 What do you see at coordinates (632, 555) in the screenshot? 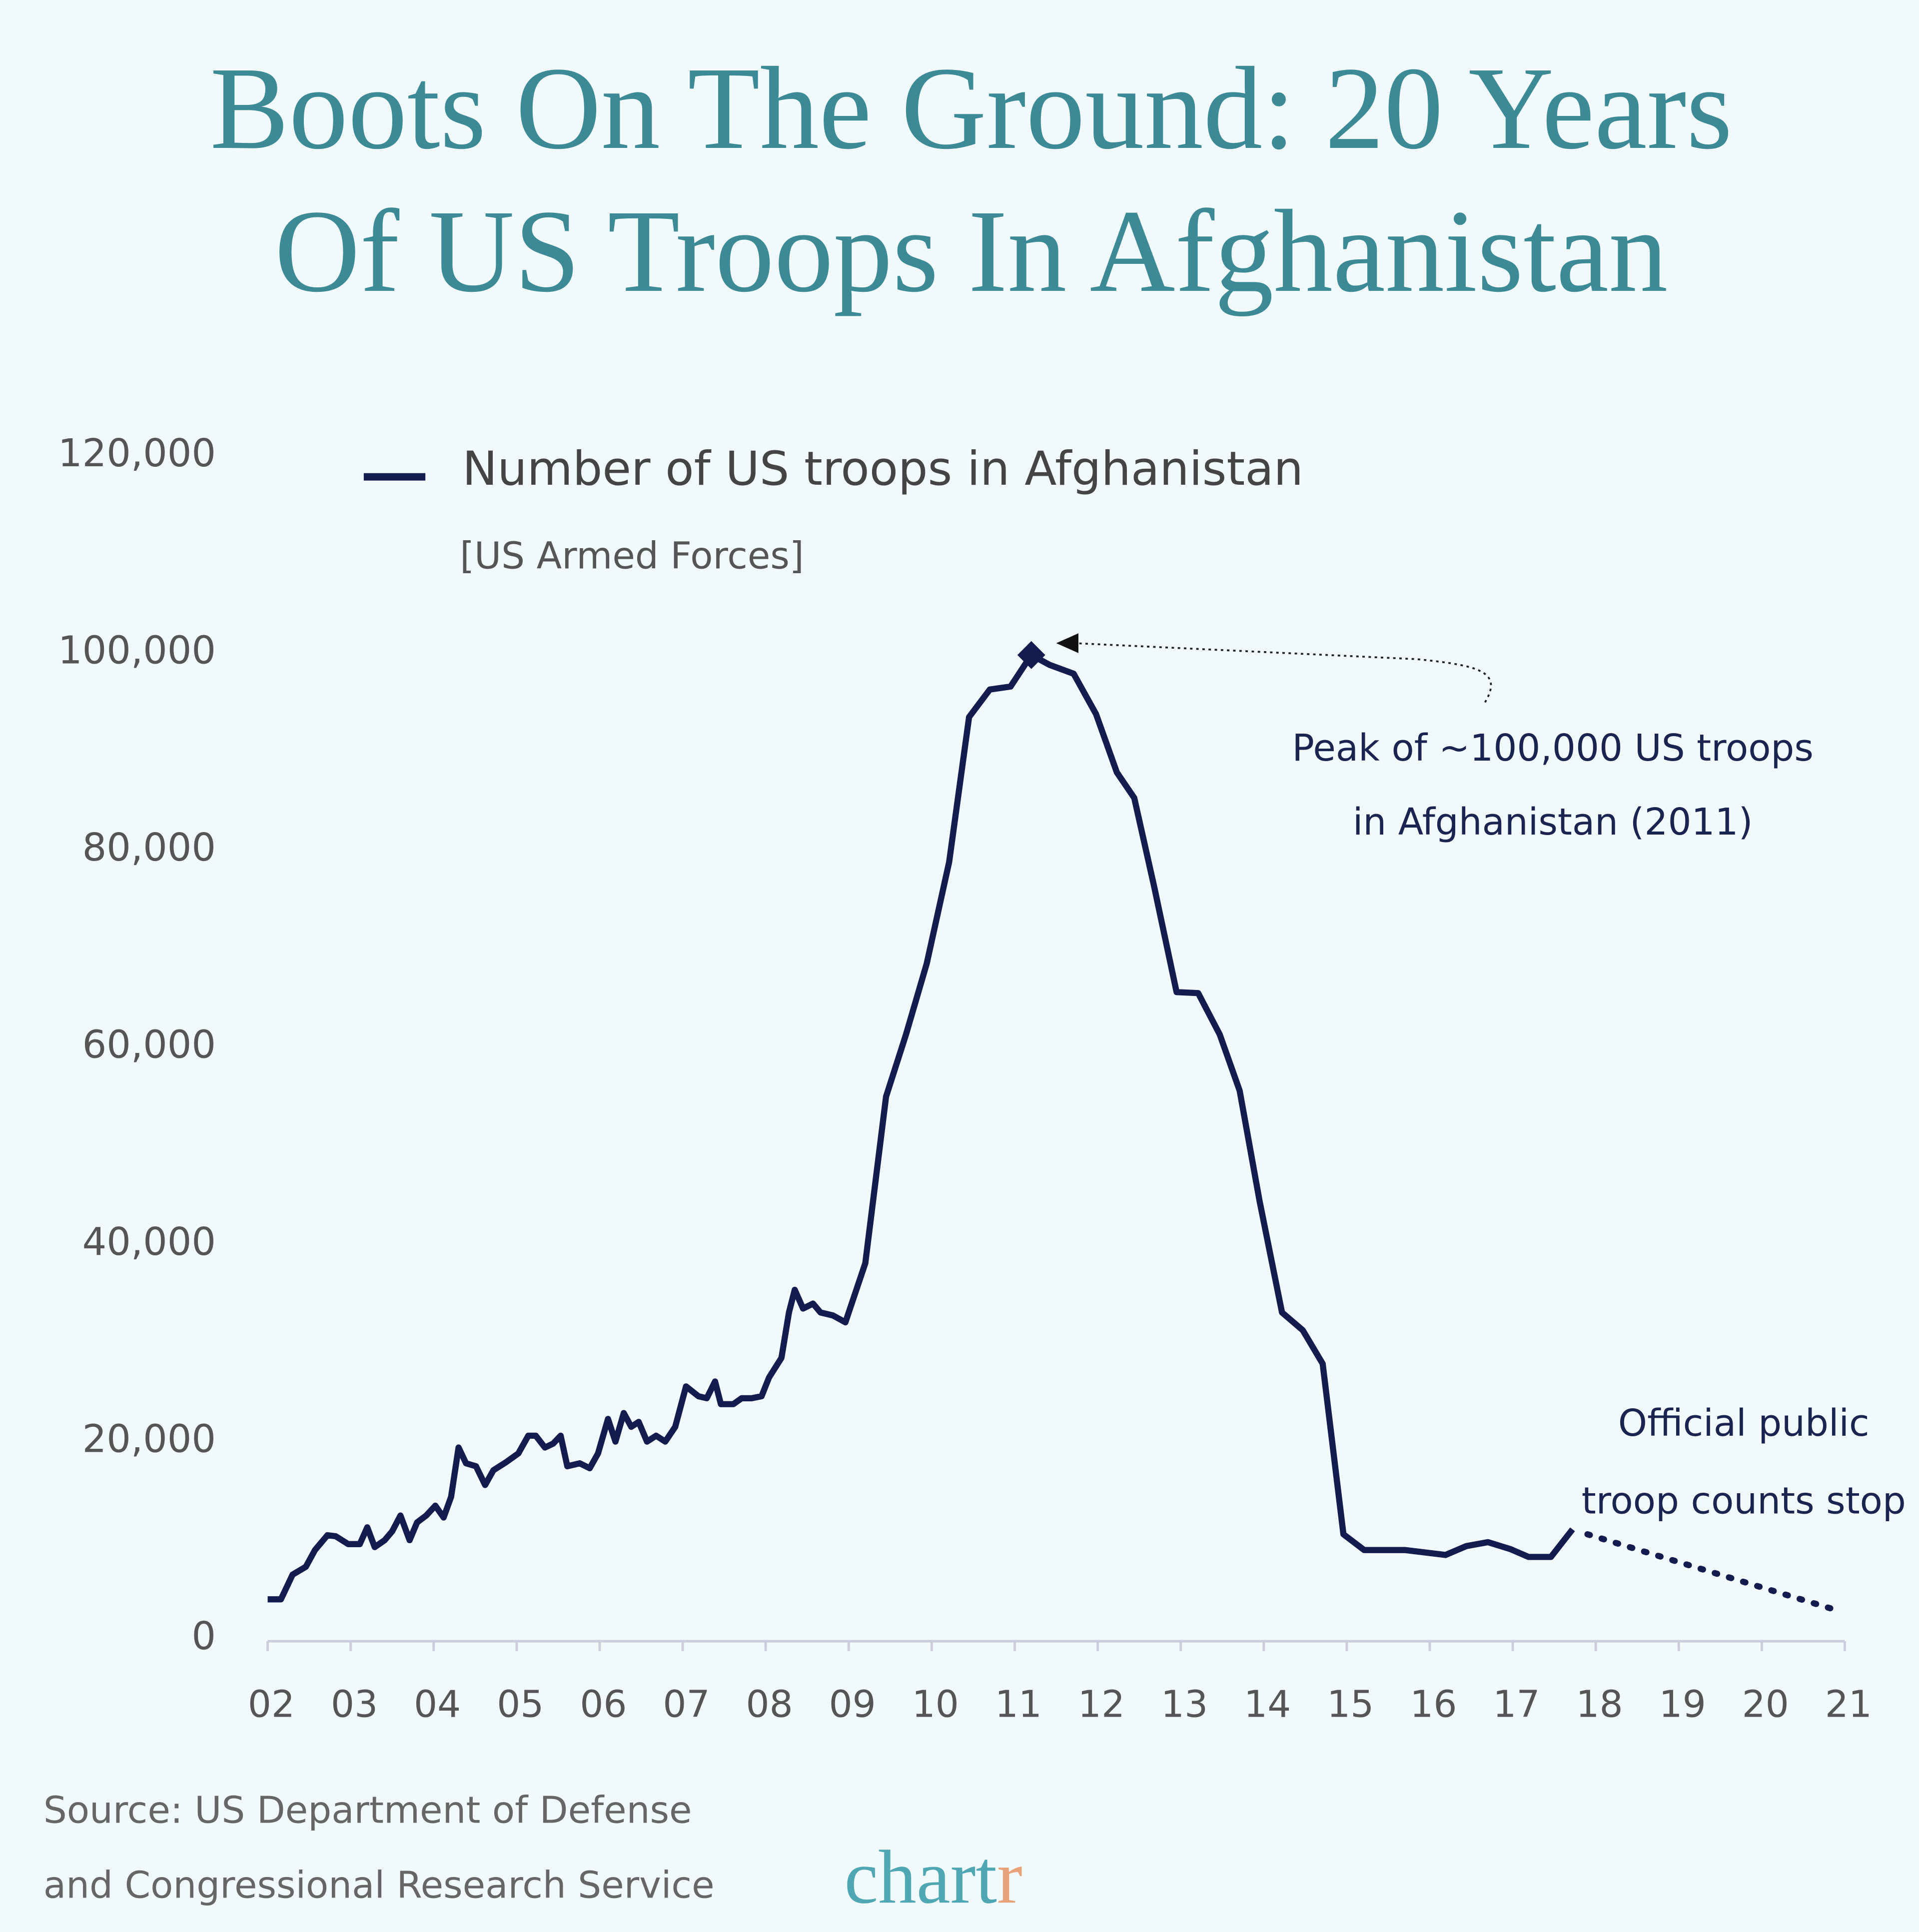
I see `chart-subtitle: [US Armed Forces]` at bounding box center [632, 555].